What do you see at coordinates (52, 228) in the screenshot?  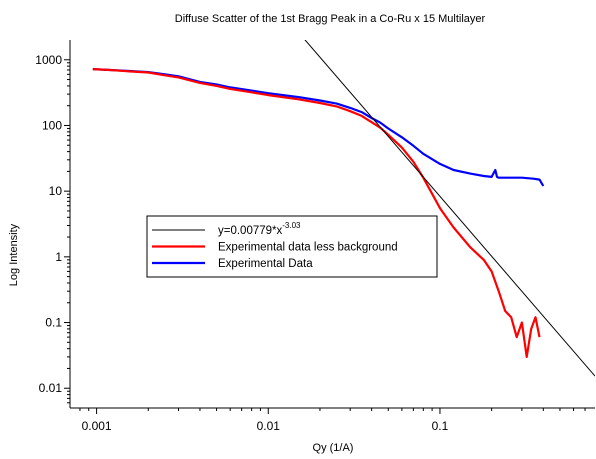 I see `y-ticks: 1000 100 10 1 0.1 0.01` at bounding box center [52, 228].